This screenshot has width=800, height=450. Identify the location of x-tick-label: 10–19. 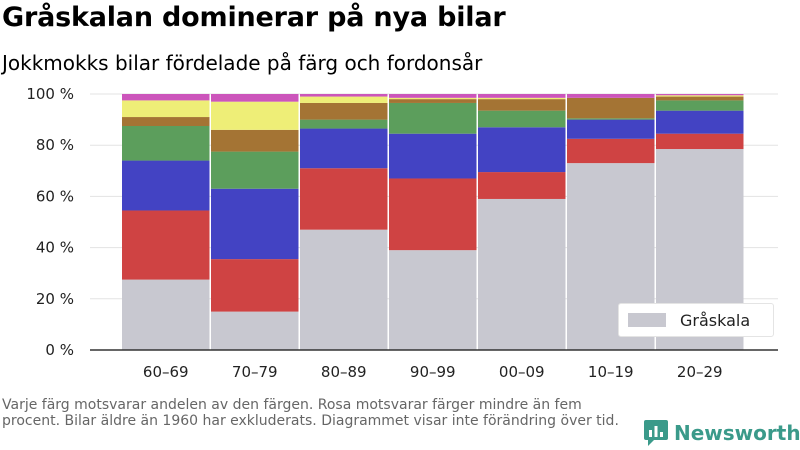
(611, 372).